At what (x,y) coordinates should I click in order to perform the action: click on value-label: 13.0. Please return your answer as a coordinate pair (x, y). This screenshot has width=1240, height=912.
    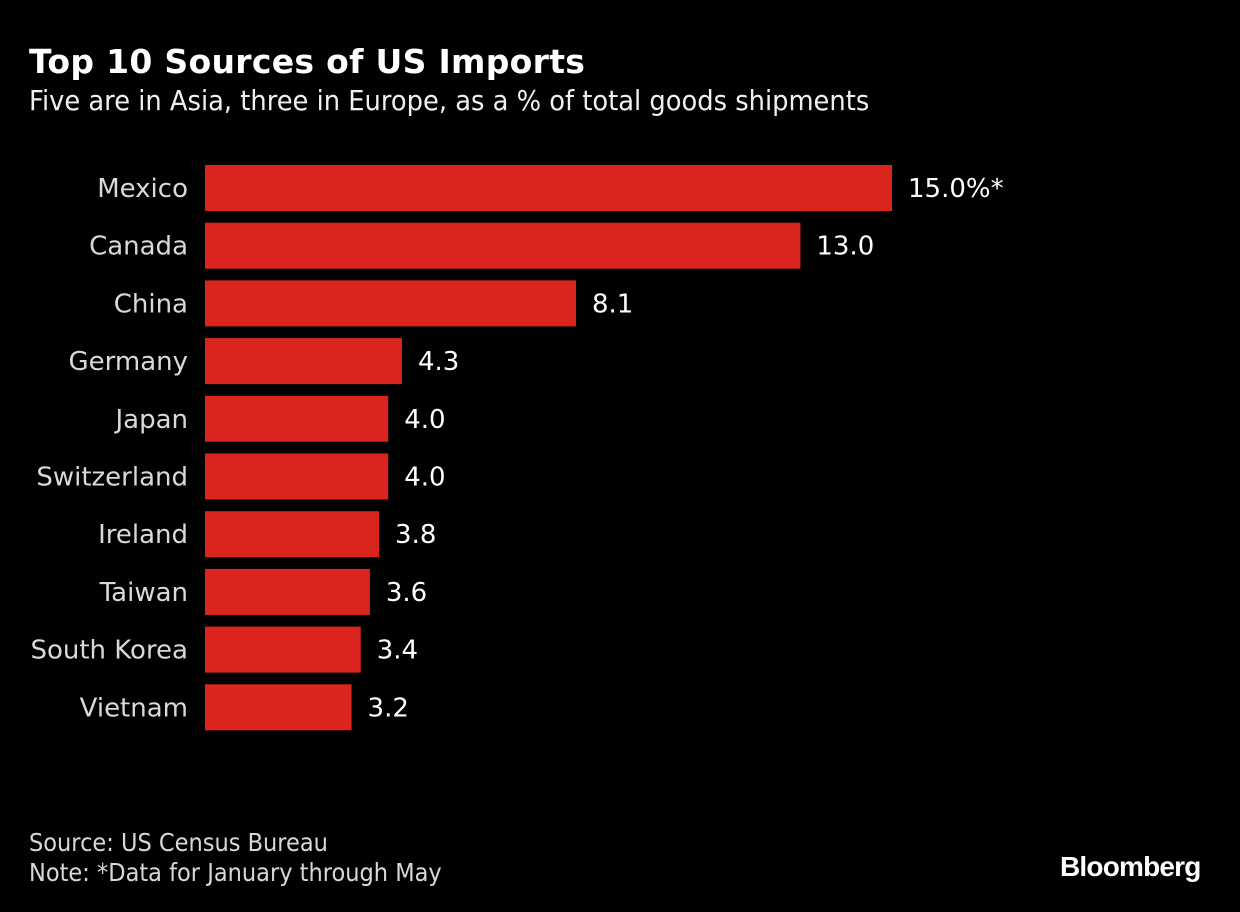
    Looking at the image, I should click on (845, 247).